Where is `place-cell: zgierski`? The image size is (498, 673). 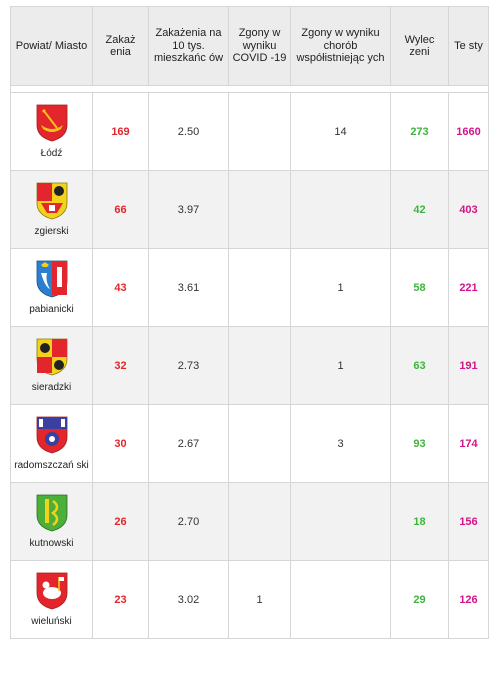
place-cell: zgierski is located at coordinates (51, 209).